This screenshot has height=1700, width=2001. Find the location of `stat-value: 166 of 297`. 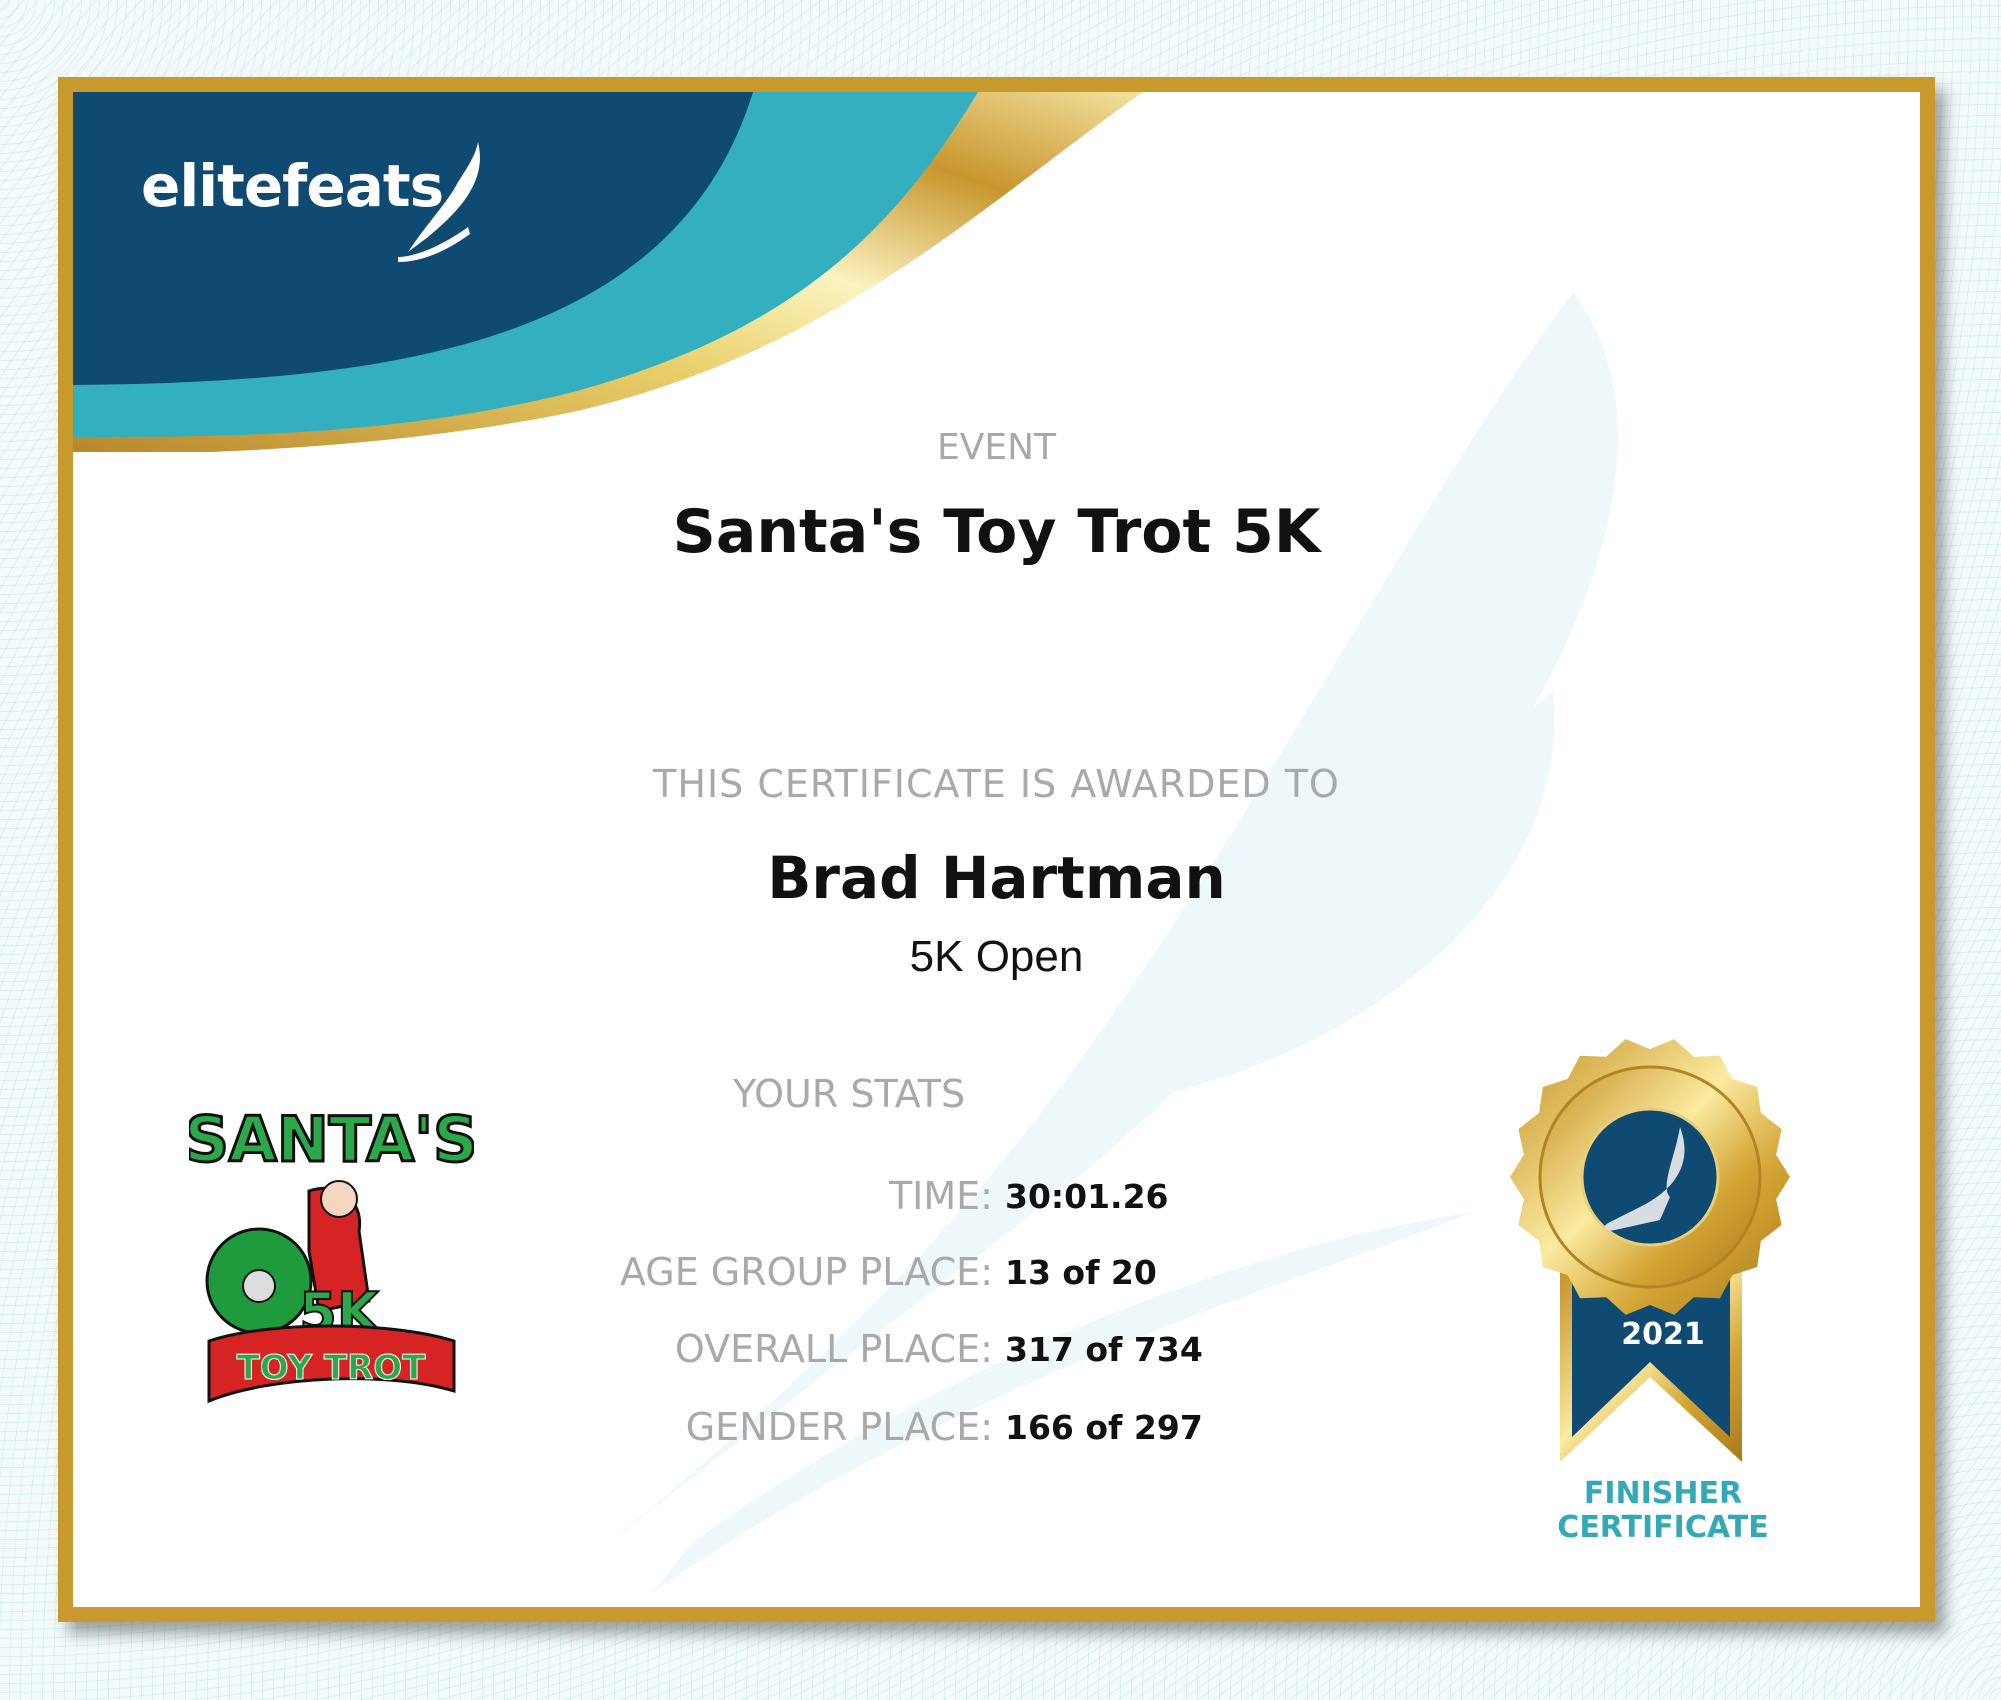

stat-value: 166 of 297 is located at coordinates (1104, 1427).